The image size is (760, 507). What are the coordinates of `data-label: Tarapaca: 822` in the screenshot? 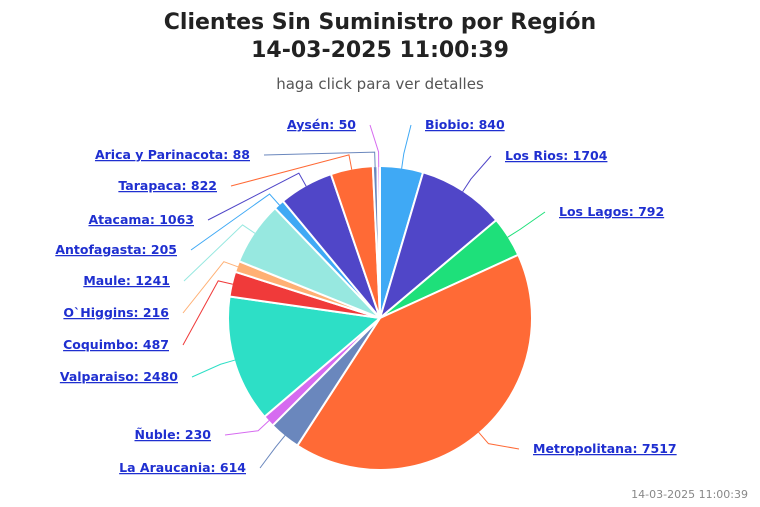 It's located at (167, 185).